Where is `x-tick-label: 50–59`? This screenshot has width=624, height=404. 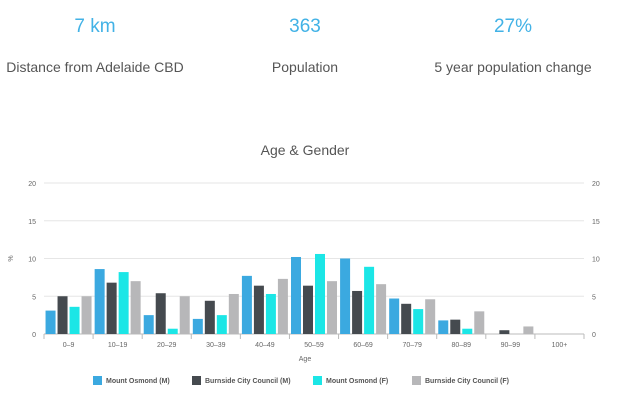 x-tick-label: 50–59 is located at coordinates (314, 345).